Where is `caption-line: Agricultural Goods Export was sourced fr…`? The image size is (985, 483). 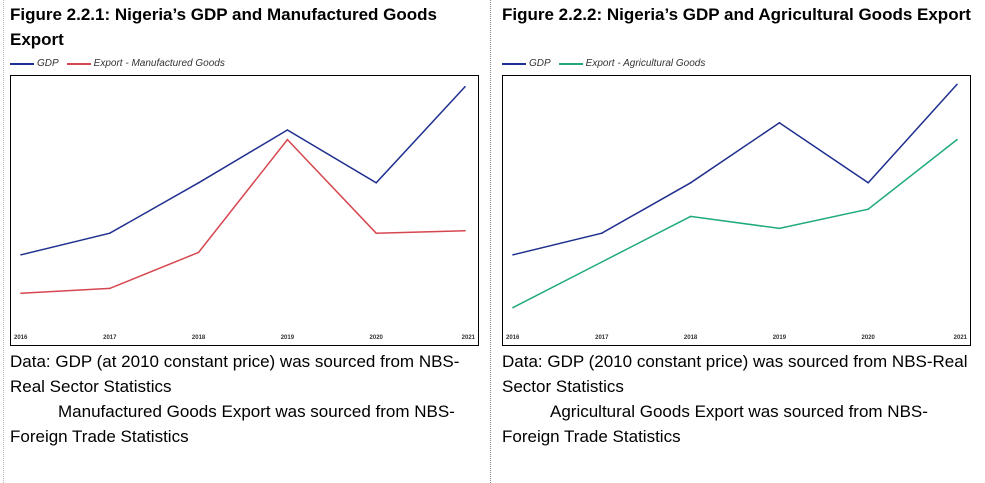 caption-line: Agricultural Goods Export was sourced fr… is located at coordinates (715, 424).